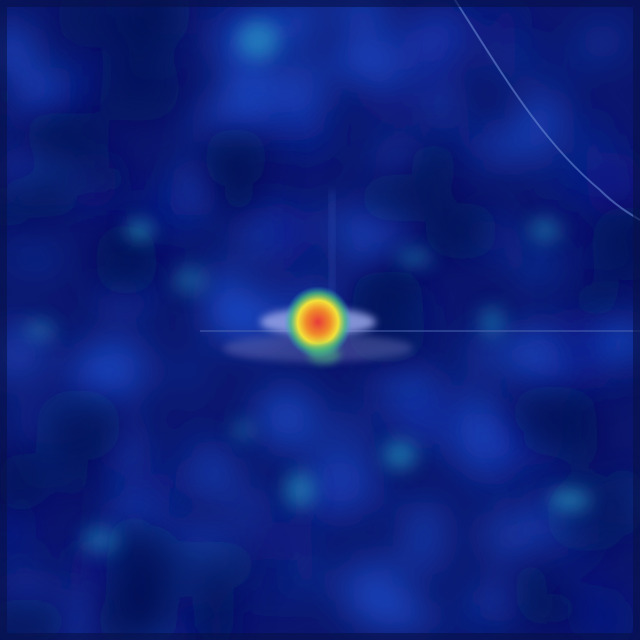 The height and width of the screenshot is (640, 640). Describe the element at coordinates (324, 354) in the screenshot. I see `hotspot-tail` at that location.